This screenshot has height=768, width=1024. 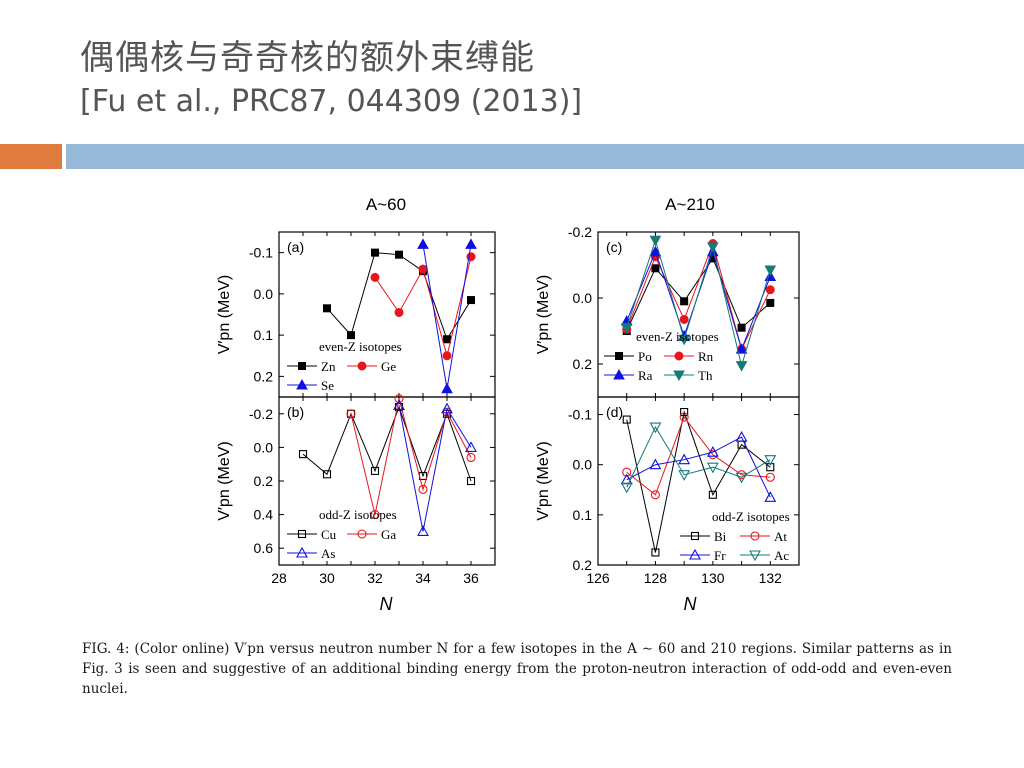 What do you see at coordinates (679, 356) in the screenshot?
I see `legend-marker-rn` at bounding box center [679, 356].